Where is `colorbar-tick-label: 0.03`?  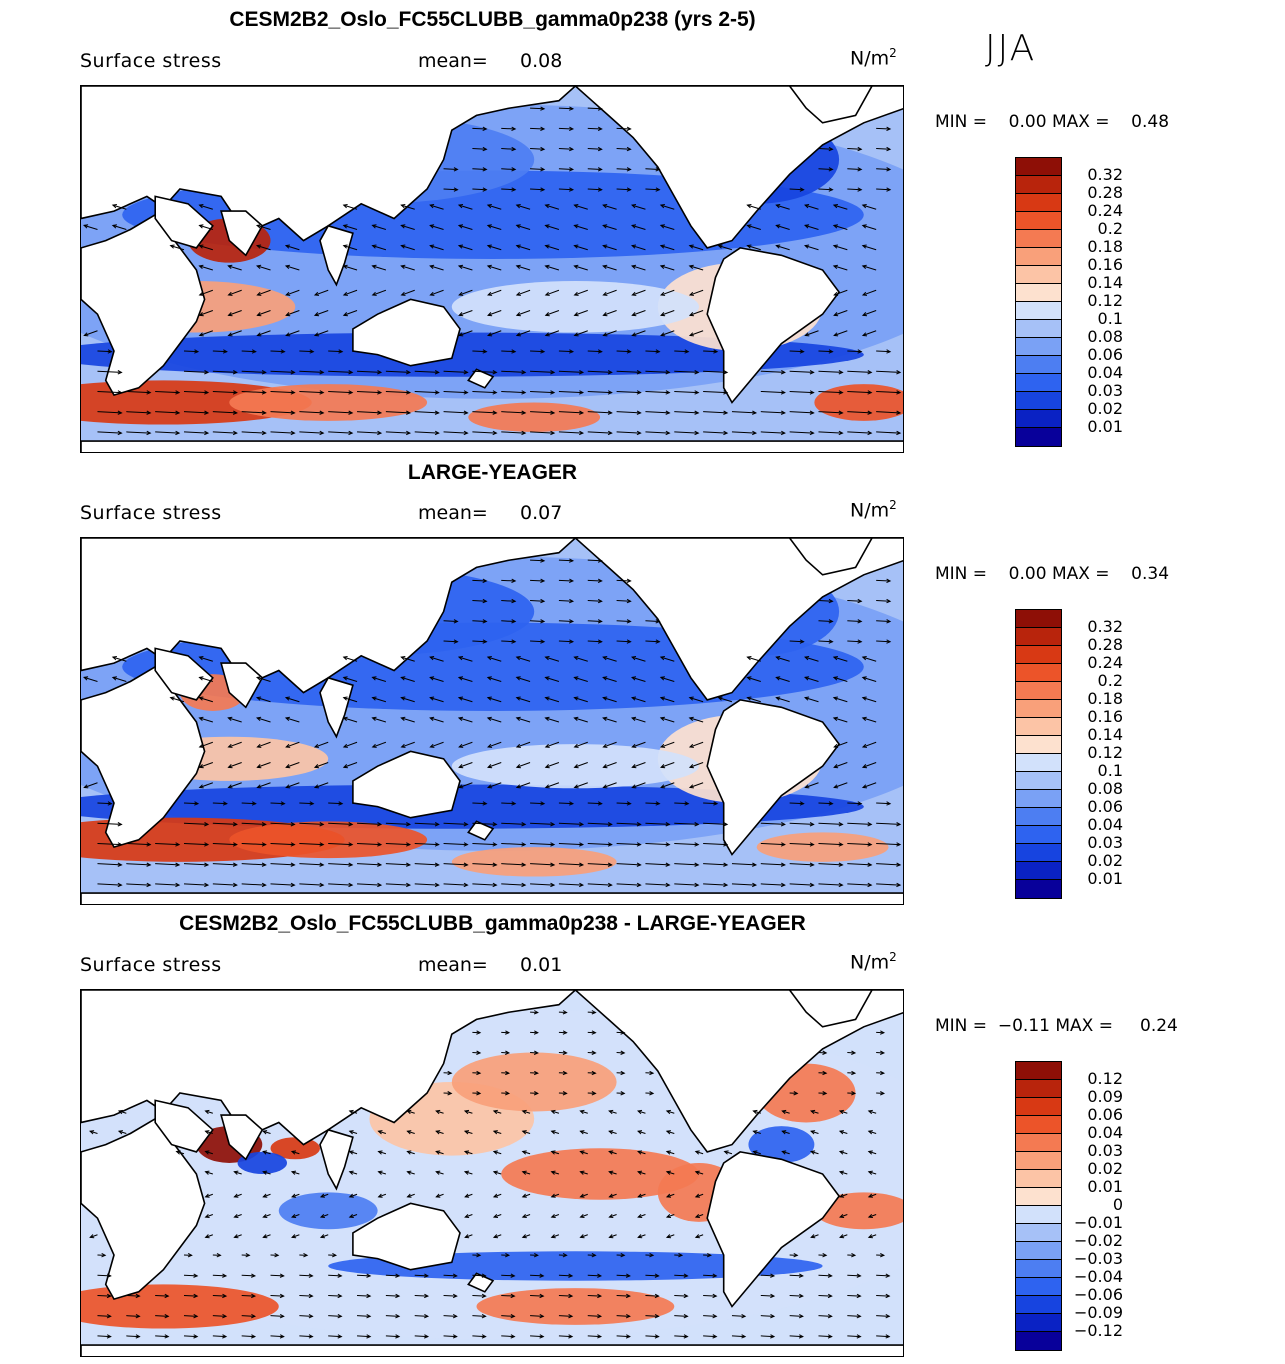
colorbar-tick-label: 0.03 is located at coordinates (1105, 842).